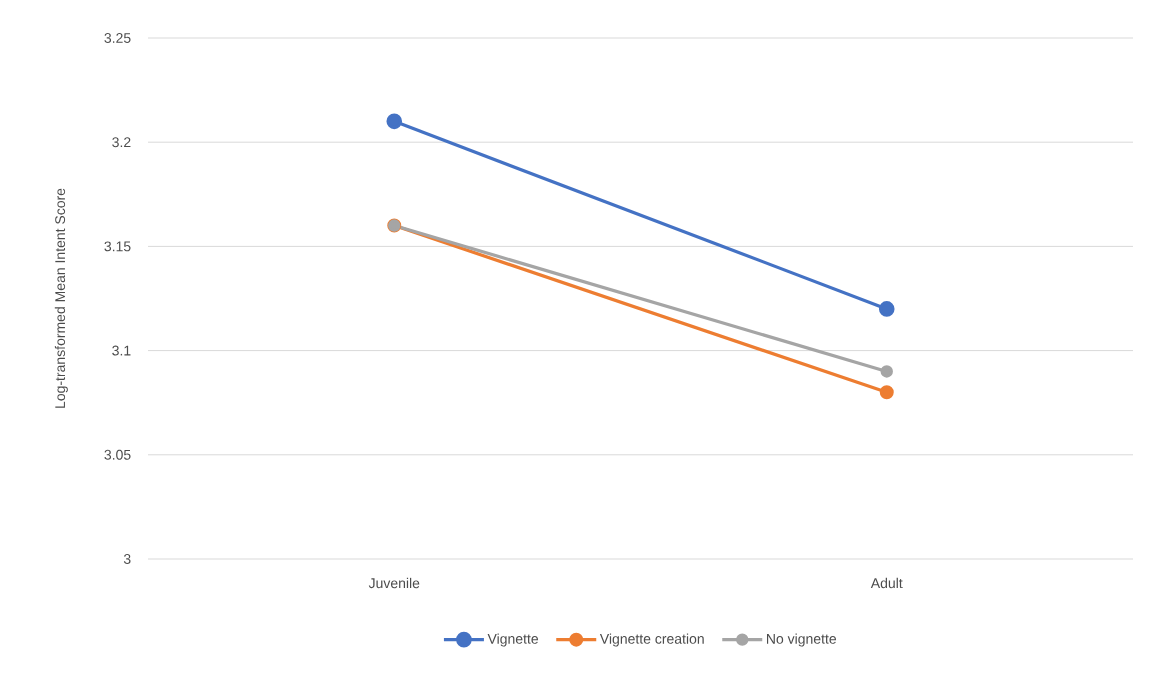 The width and height of the screenshot is (1149, 677). I want to click on legend-label: Vignette, so click(513, 640).